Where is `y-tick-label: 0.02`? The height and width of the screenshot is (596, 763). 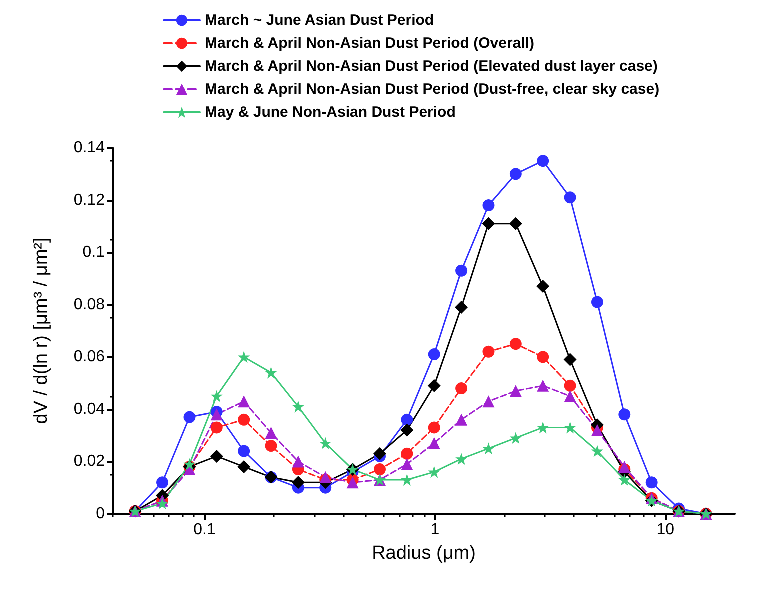
y-tick-label: 0.02 is located at coordinates (90, 461).